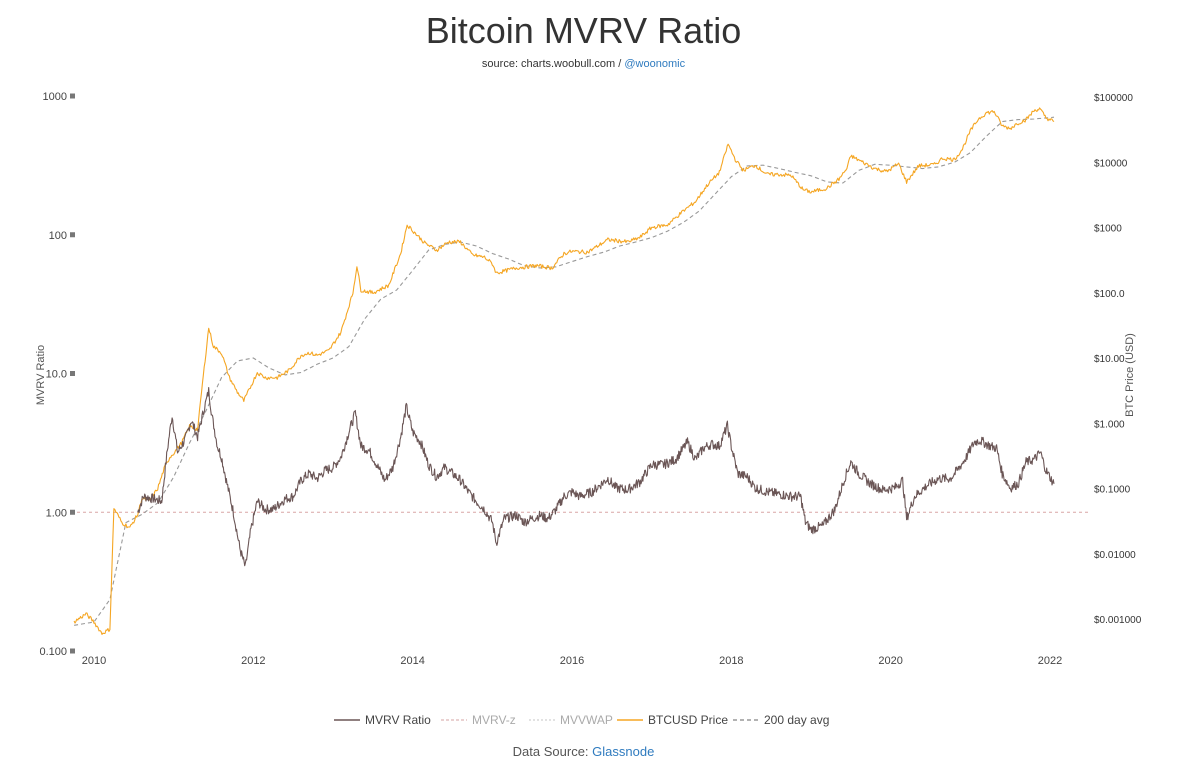 The height and width of the screenshot is (779, 1200). What do you see at coordinates (56, 513) in the screenshot?
I see `left-tick-label: 1.00` at bounding box center [56, 513].